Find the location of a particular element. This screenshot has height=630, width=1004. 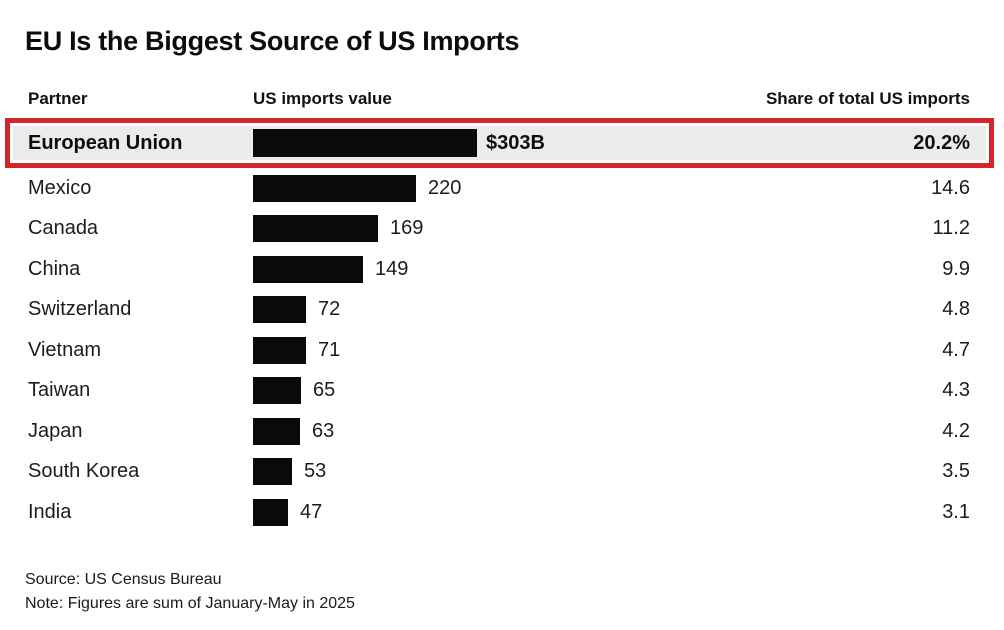

highlight-frame: European Union $303B 20.2% is located at coordinates (499, 143).